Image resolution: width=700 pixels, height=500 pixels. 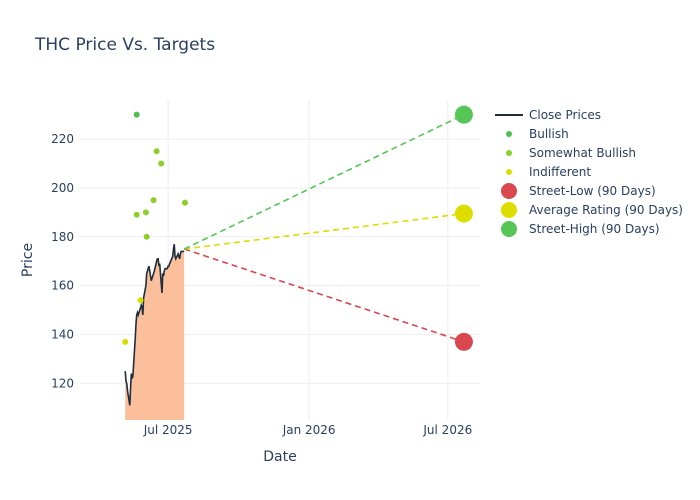 What do you see at coordinates (62, 286) in the screenshot?
I see `y-tick-label: 160` at bounding box center [62, 286].